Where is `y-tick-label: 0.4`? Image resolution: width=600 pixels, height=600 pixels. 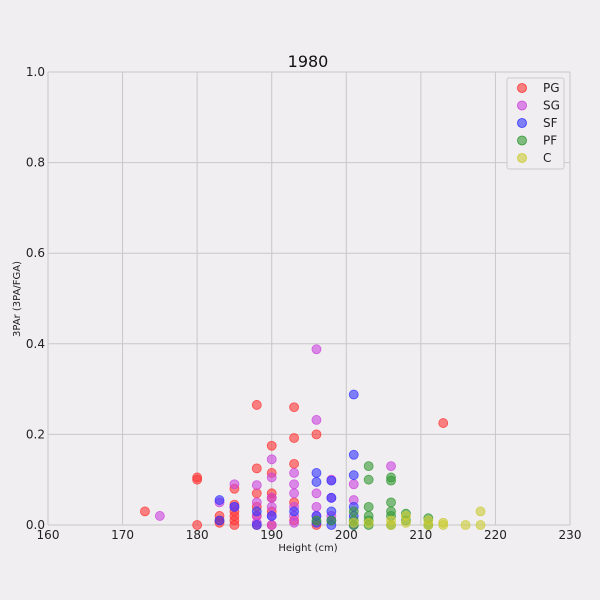
y-tick-label: 0.4 is located at coordinates (35, 344).